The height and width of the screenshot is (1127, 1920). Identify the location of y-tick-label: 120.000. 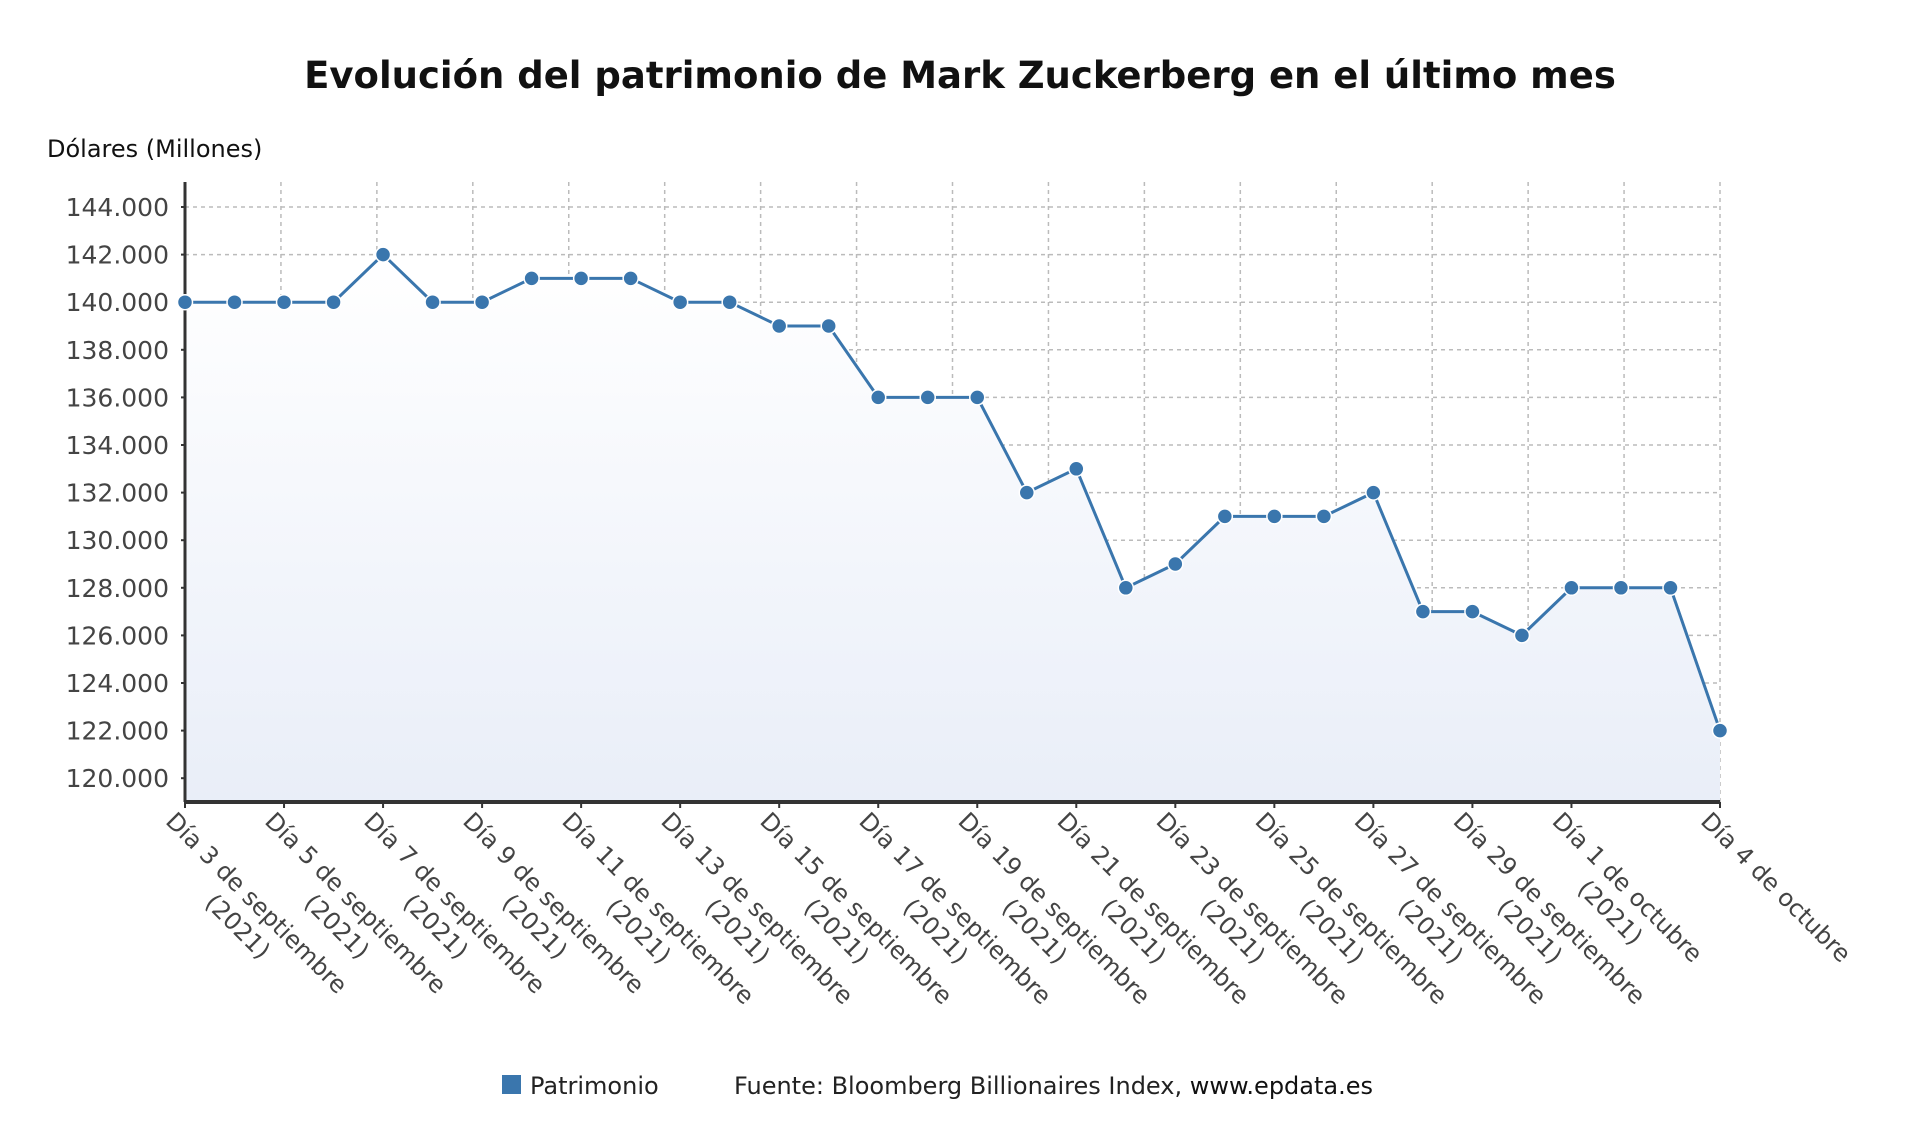
(117, 778).